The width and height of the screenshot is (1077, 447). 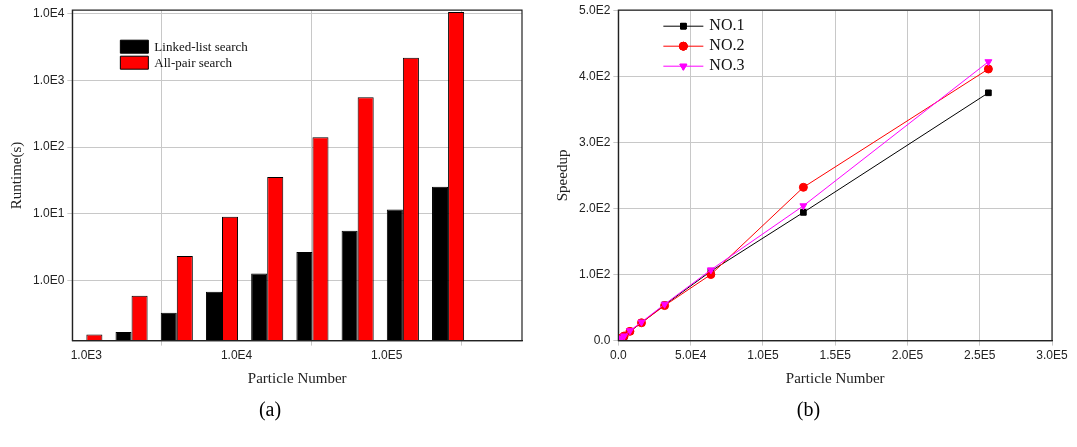 What do you see at coordinates (727, 24) in the screenshot?
I see `legend-label: NO.1` at bounding box center [727, 24].